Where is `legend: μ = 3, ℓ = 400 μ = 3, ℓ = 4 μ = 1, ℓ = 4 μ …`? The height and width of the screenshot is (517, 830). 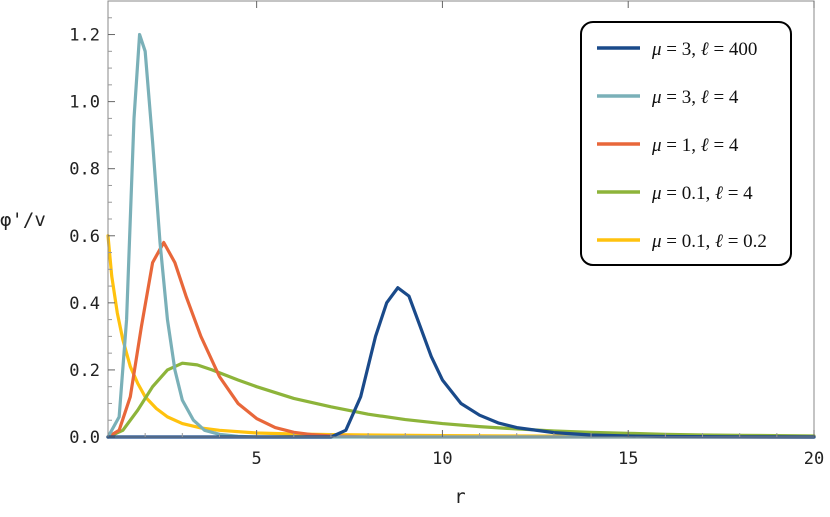 legend: μ = 3, ℓ = 400 μ = 3, ℓ = 4 μ = 1, ℓ = 4 μ … is located at coordinates (686, 143).